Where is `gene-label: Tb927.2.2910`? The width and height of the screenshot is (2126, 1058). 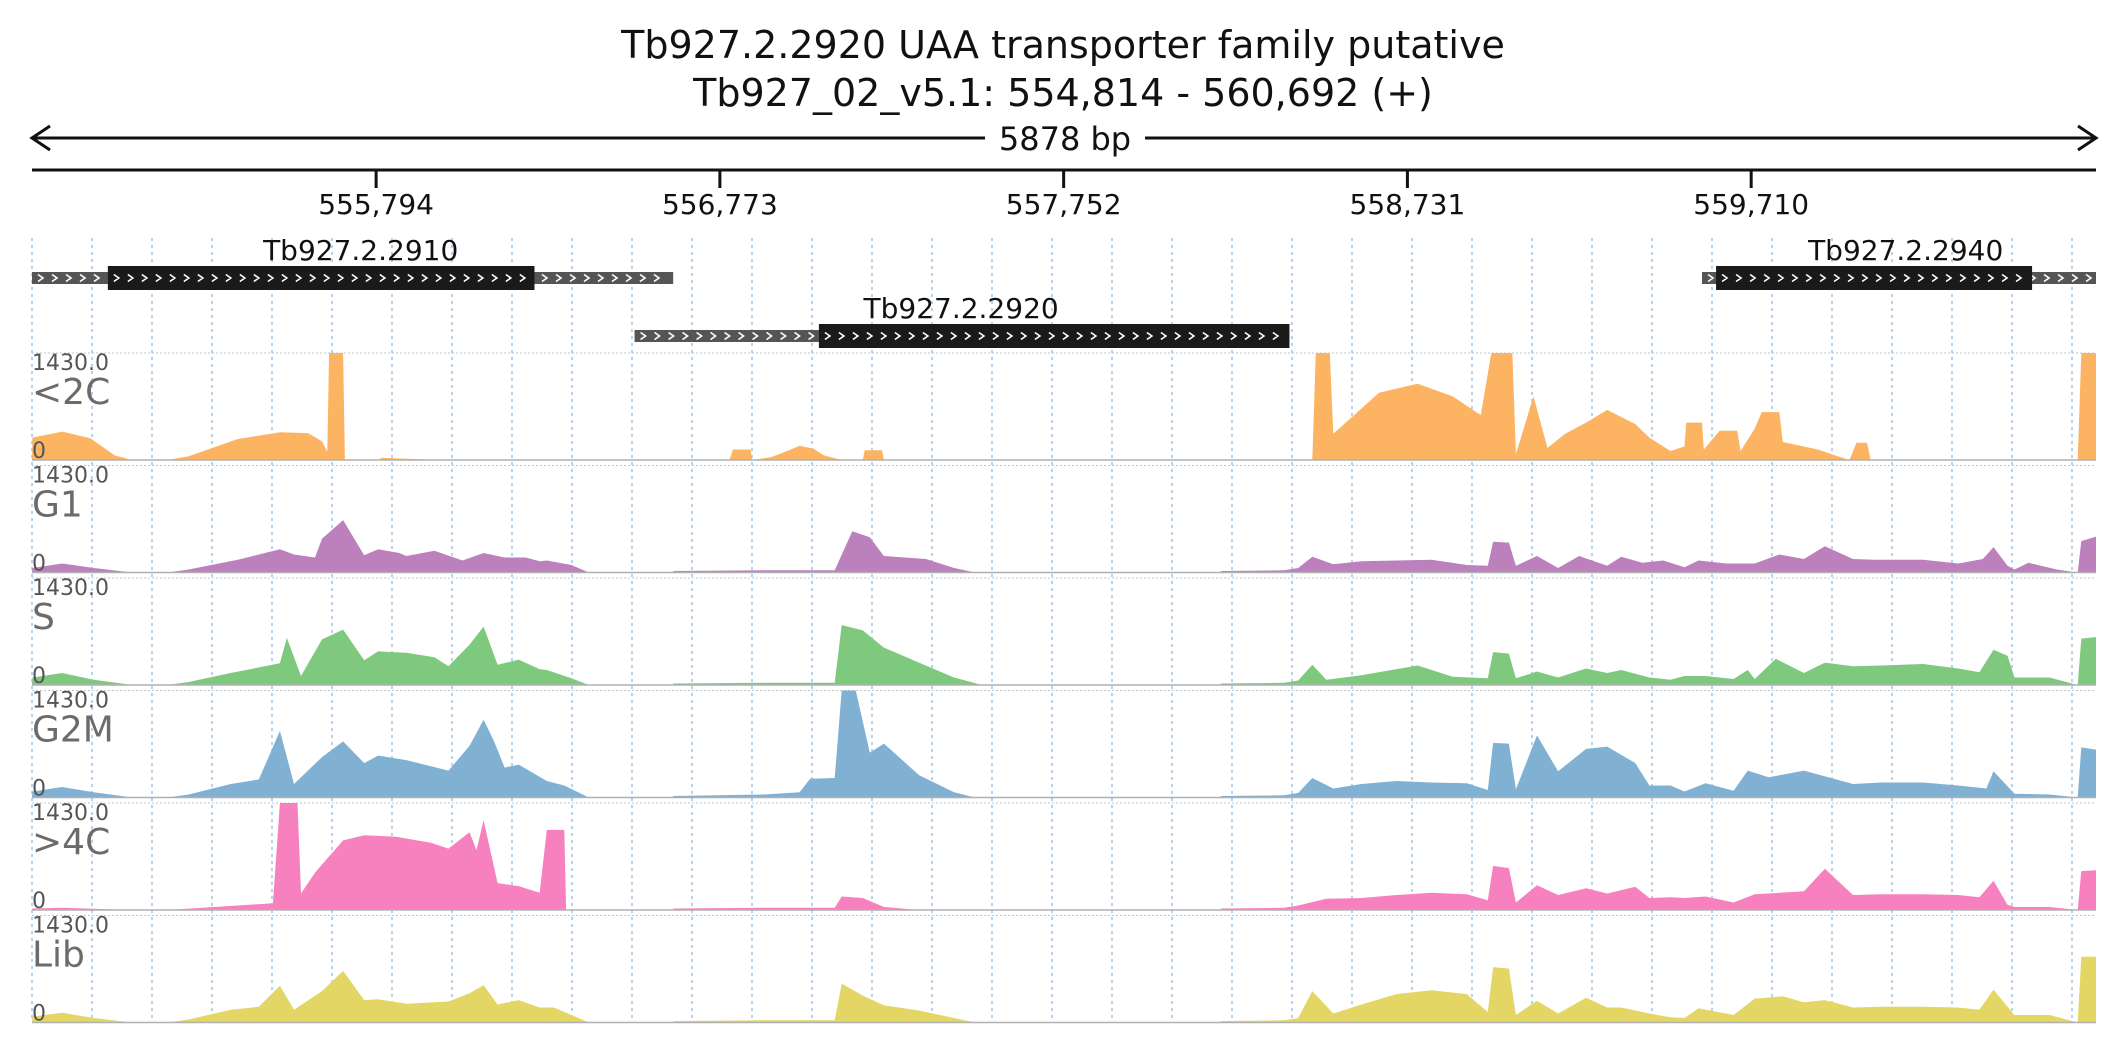 gene-label: Tb927.2.2910 is located at coordinates (360, 250).